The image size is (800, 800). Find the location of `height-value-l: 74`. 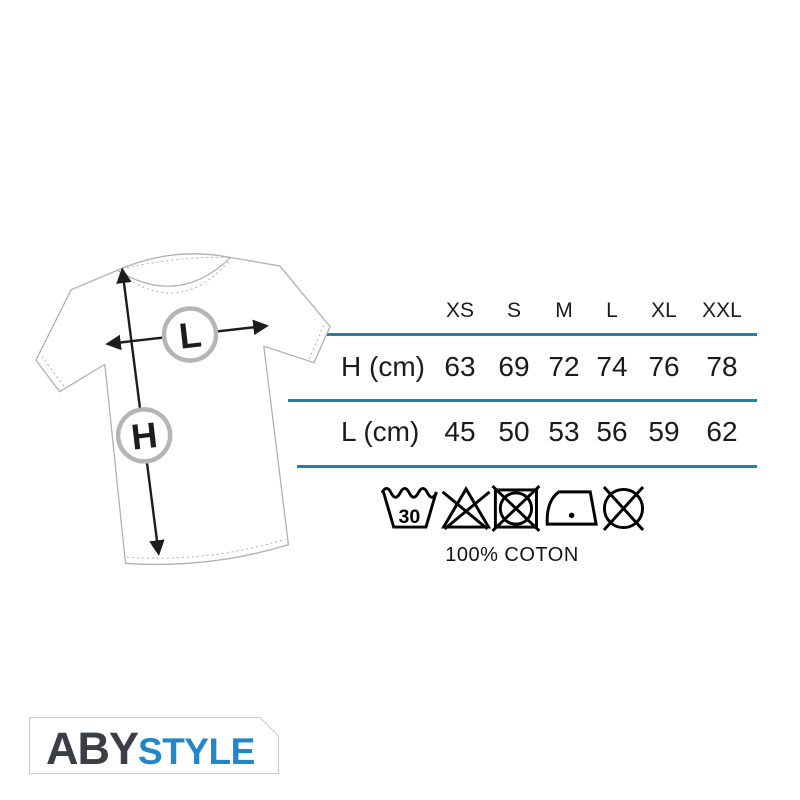

height-value-l: 74 is located at coordinates (612, 366).